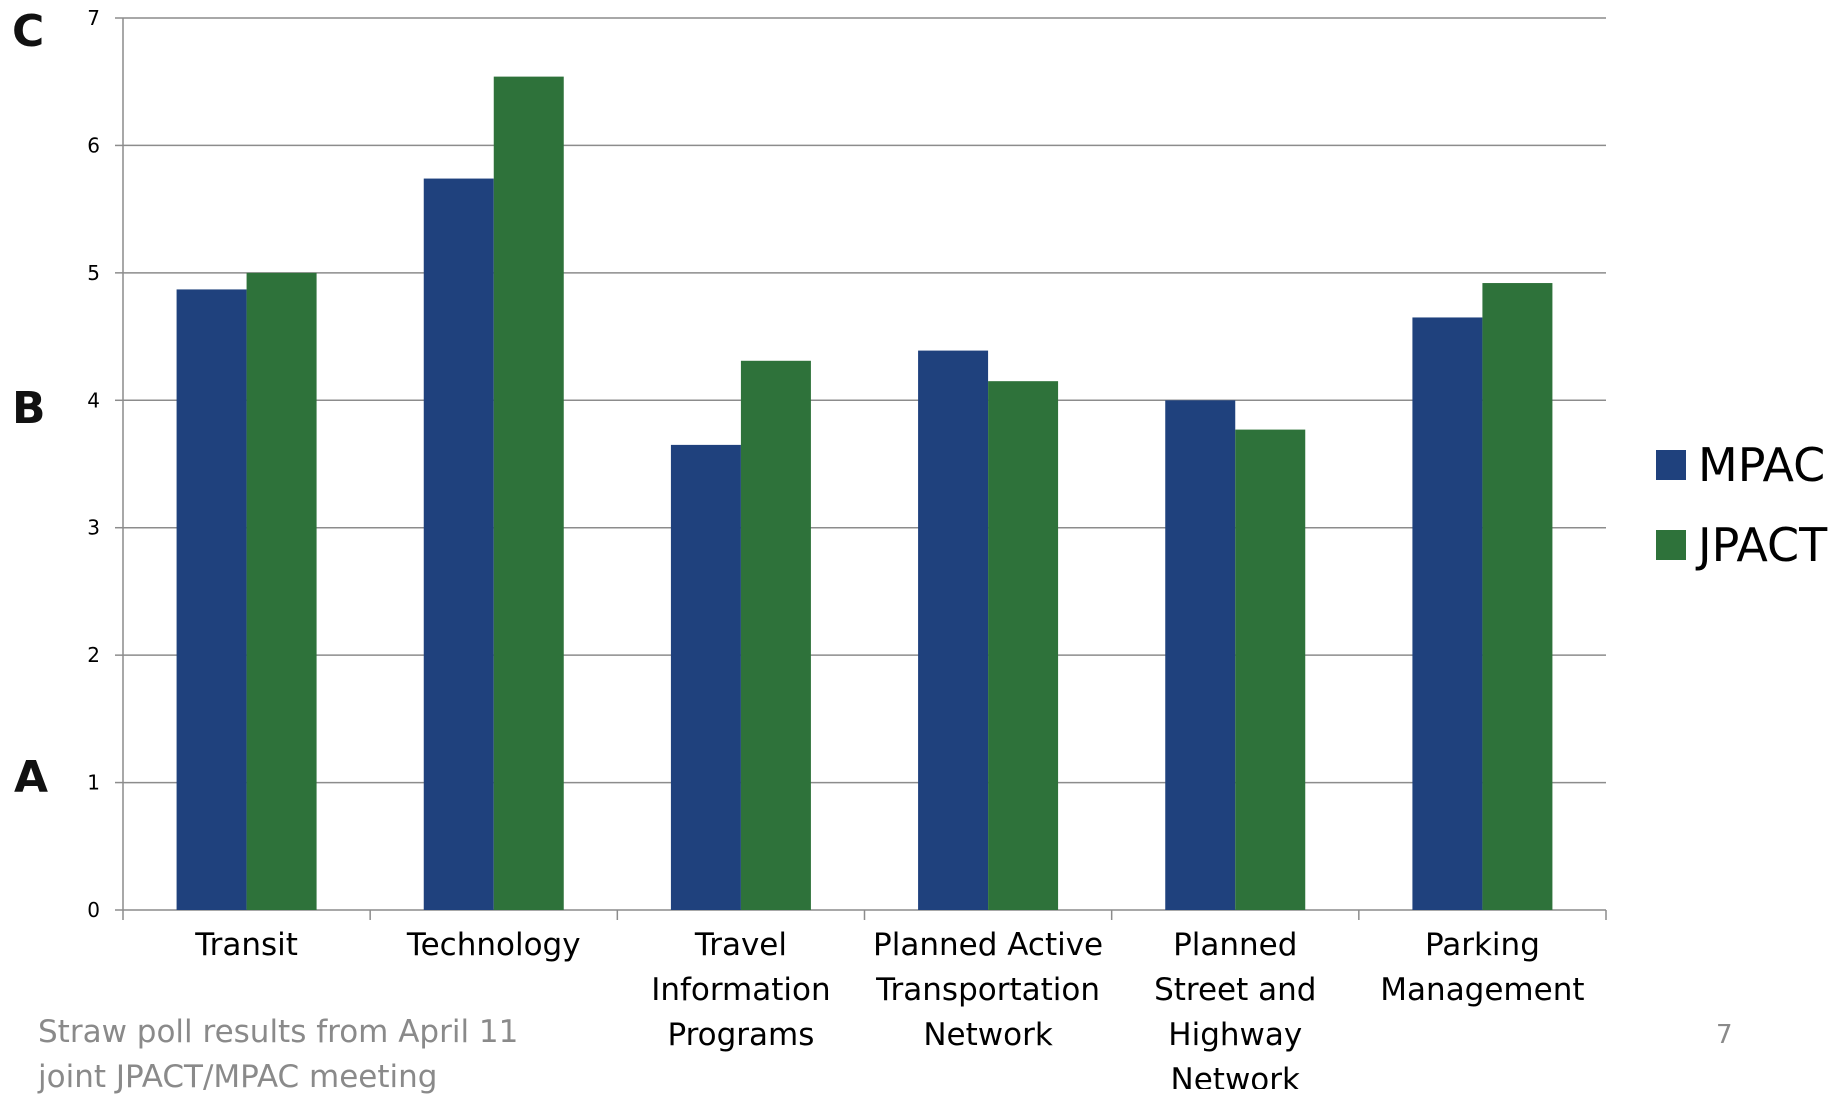 The image size is (1839, 1100). What do you see at coordinates (29, 408) in the screenshot?
I see `grade-label-b: B` at bounding box center [29, 408].